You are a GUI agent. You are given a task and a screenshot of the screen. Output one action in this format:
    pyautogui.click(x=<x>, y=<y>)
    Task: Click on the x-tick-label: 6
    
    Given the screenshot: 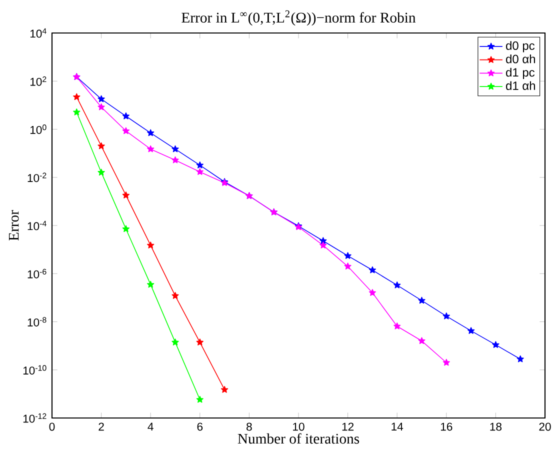 What is the action you would take?
    pyautogui.click(x=200, y=426)
    